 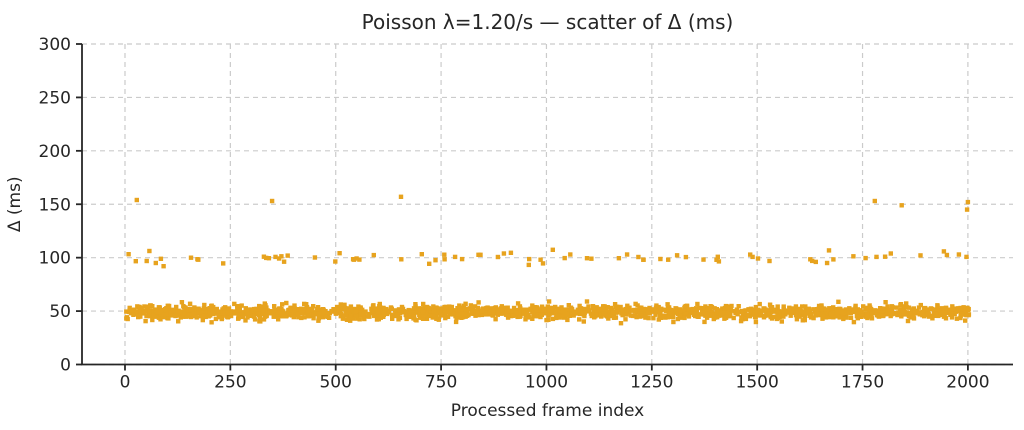 What do you see at coordinates (441, 383) in the screenshot?
I see `x-tick-label: 750` at bounding box center [441, 383].